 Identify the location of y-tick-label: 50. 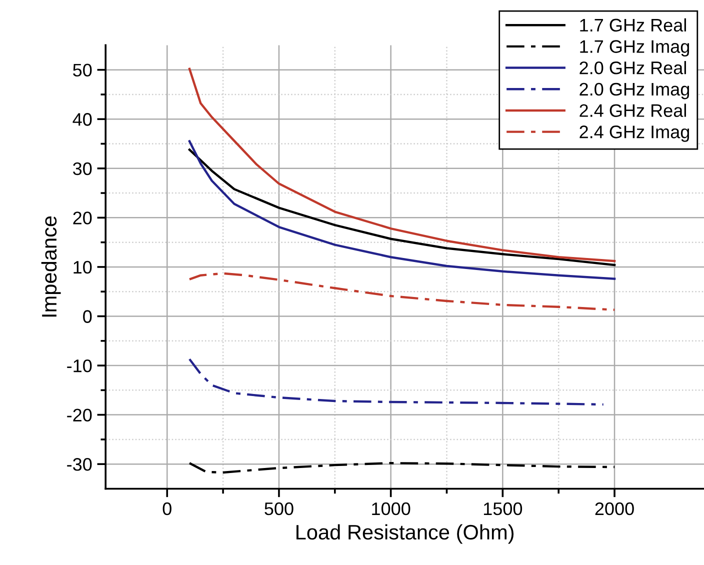
(82, 70).